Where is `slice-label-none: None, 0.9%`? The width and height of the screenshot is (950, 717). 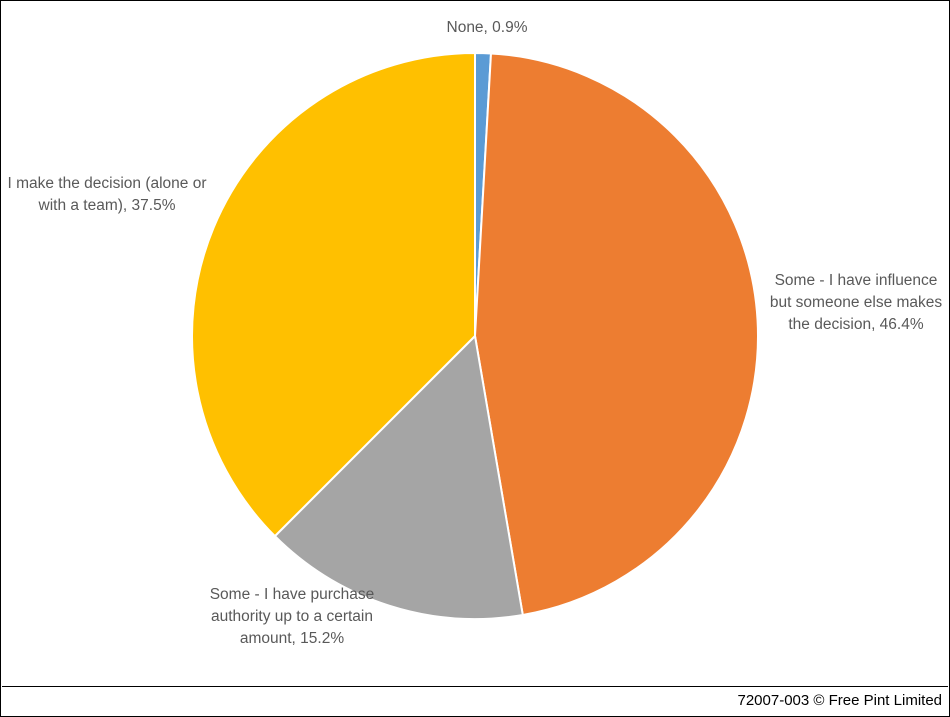 slice-label-none: None, 0.9% is located at coordinates (487, 27).